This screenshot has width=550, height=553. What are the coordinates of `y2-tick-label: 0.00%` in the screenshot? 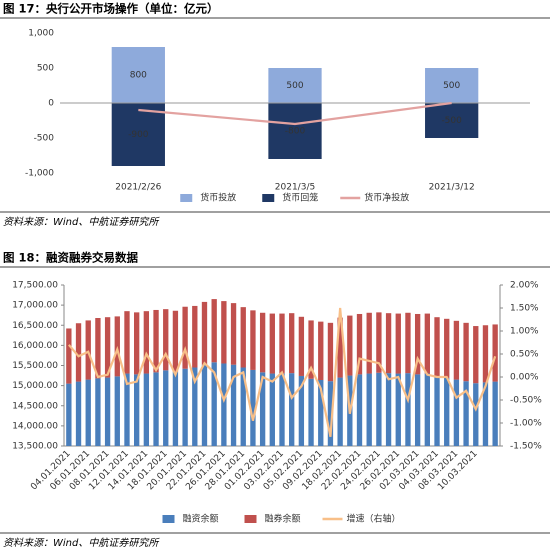 It's located at (524, 378).